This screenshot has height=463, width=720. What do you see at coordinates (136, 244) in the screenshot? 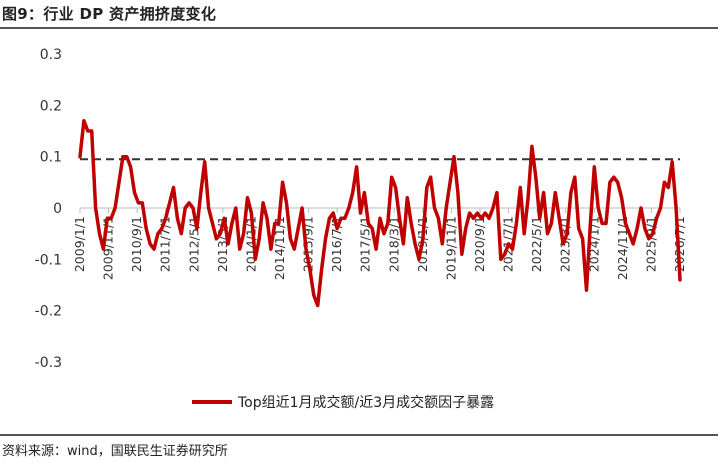
I see `x-tick-label: 2010/9/1` at bounding box center [136, 244].